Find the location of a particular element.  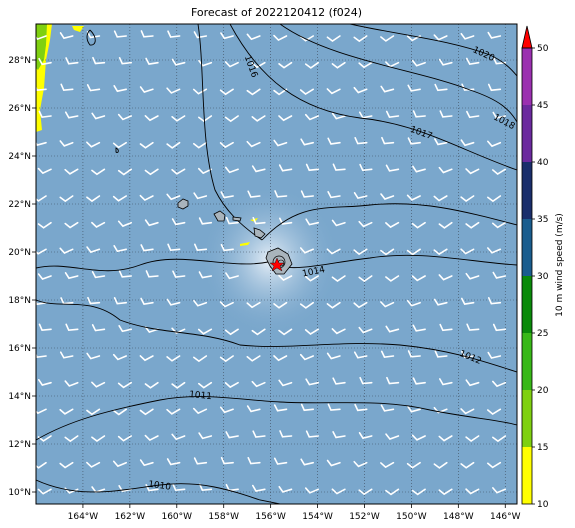

island-oahu is located at coordinates (219, 216).